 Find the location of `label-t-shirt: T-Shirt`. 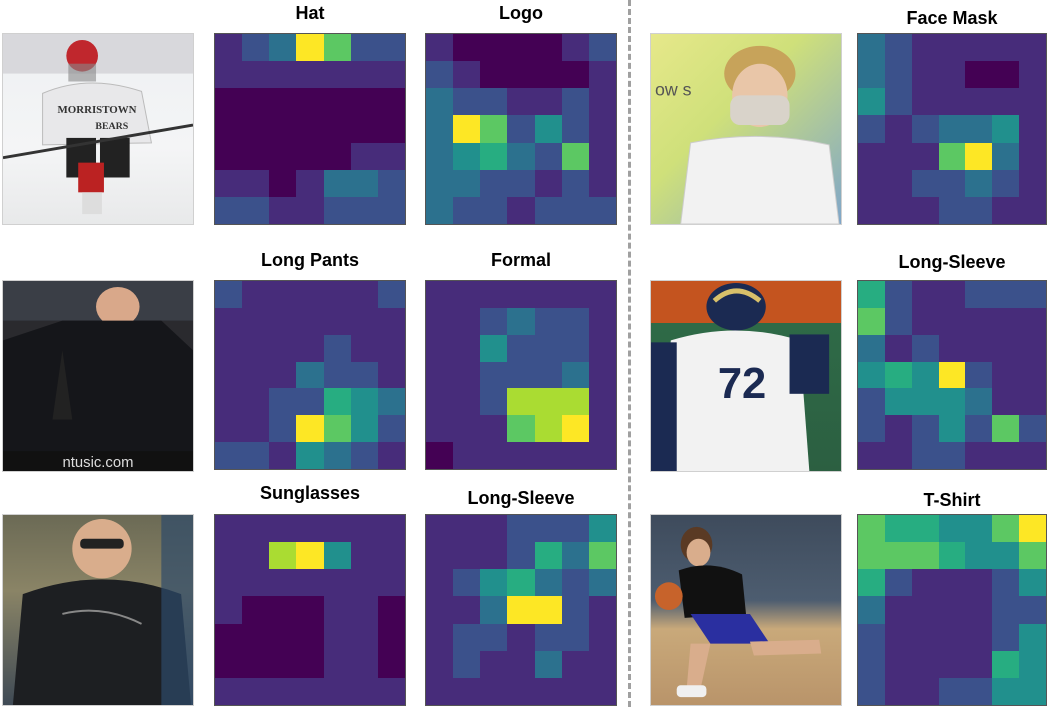

label-t-shirt: T-Shirt is located at coordinates (952, 500).